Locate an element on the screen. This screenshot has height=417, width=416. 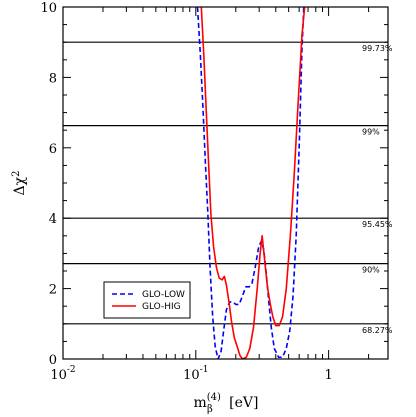
xlabel-sup: (4) is located at coordinates (214, 397).